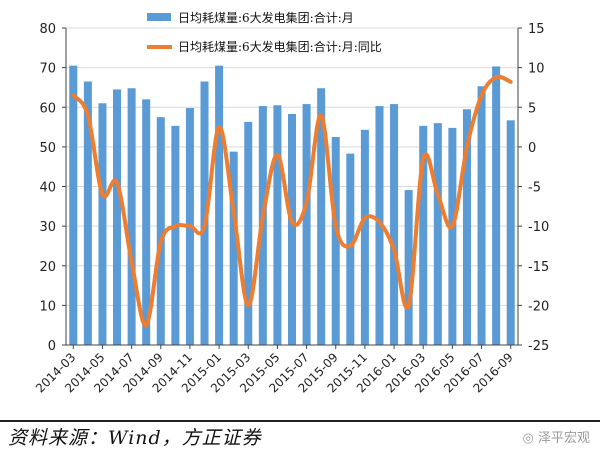  Describe the element at coordinates (563, 438) in the screenshot. I see `watermark-text: 泽平宏观` at that location.